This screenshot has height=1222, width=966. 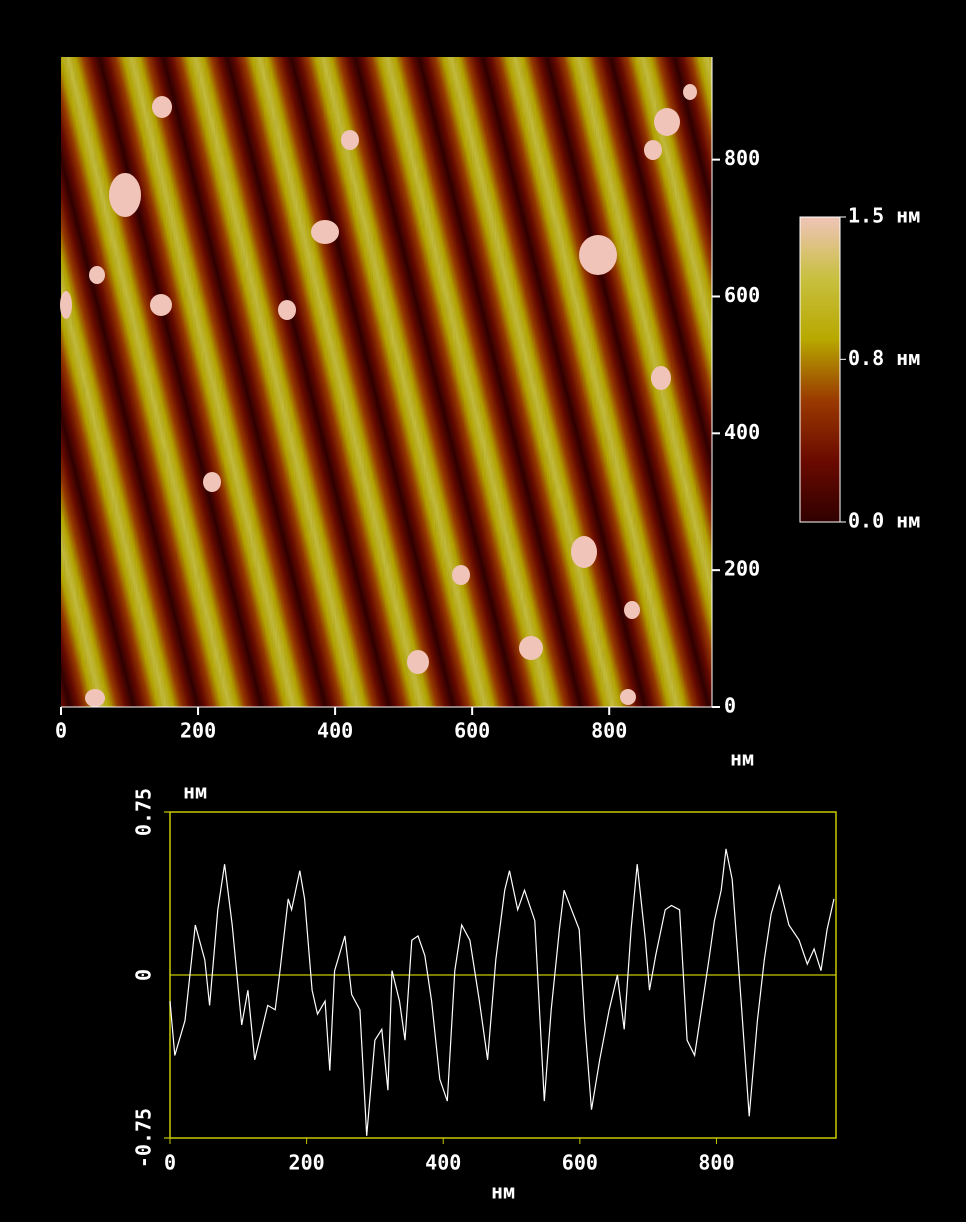 What do you see at coordinates (742, 158) in the screenshot?
I see `y-tick-label: 800` at bounding box center [742, 158].